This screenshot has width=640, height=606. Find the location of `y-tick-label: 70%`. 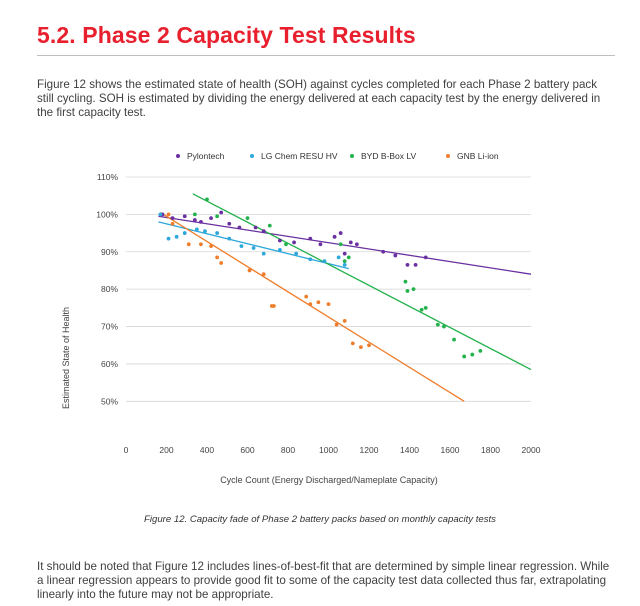

y-tick-label: 70% is located at coordinates (109, 327).